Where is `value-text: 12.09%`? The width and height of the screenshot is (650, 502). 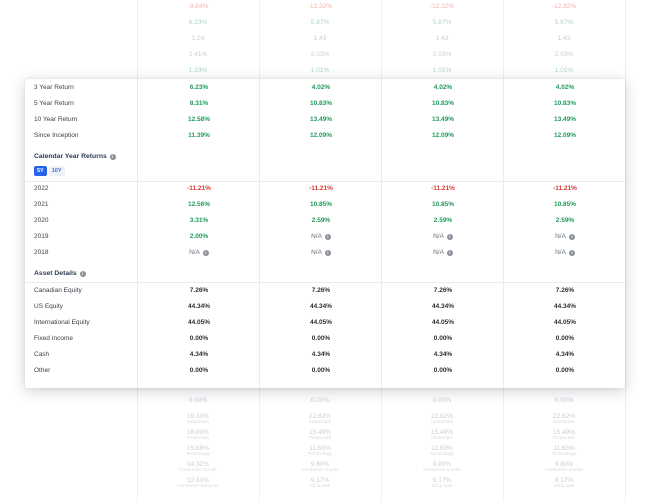
value-text: 12.09% is located at coordinates (321, 135).